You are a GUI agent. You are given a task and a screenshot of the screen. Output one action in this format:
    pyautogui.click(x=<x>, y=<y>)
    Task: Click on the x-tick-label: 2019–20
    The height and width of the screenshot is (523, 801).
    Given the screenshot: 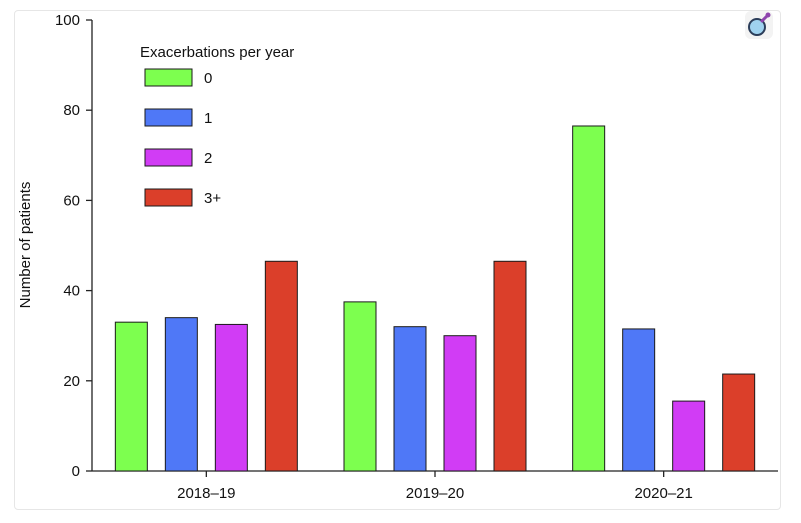 What is the action you would take?
    pyautogui.click(x=435, y=493)
    